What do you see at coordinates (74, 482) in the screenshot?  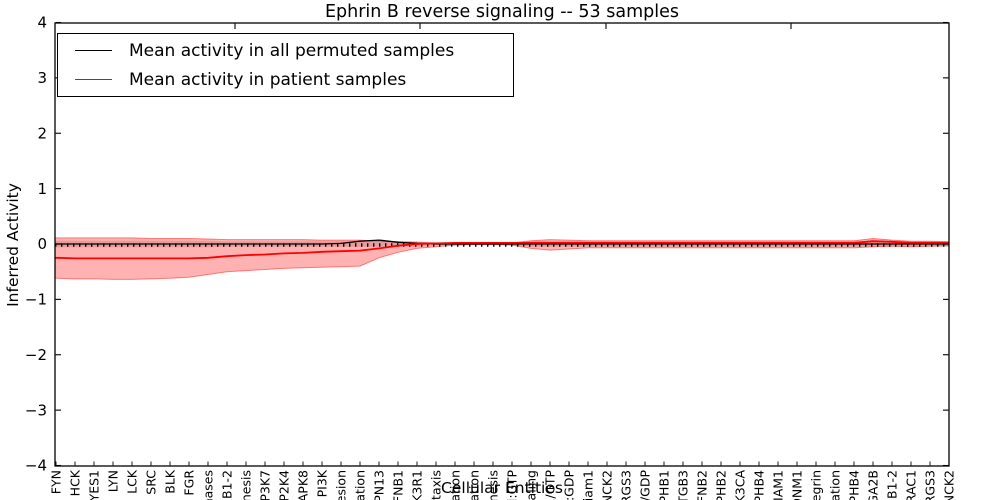 I see `x-category-label: HCK` at bounding box center [74, 482].